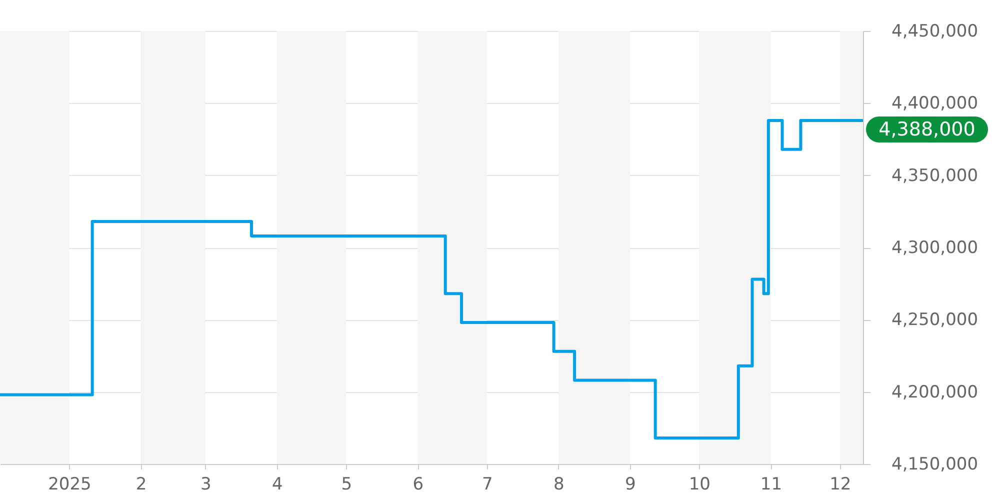  I want to click on x-tick-label: 7, so click(487, 484).